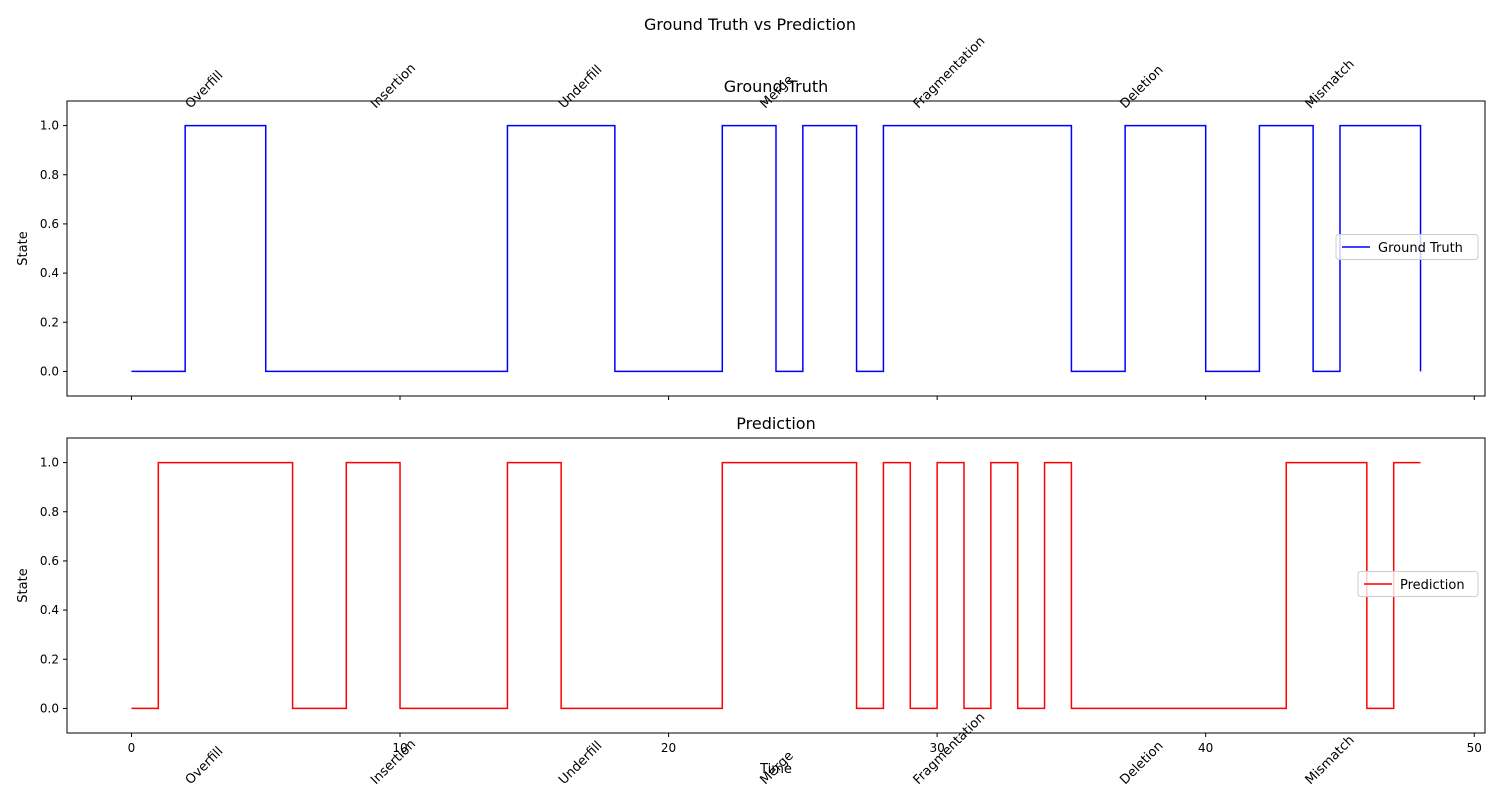  What do you see at coordinates (936, 748) in the screenshot?
I see `x-tick-label: 30` at bounding box center [936, 748].